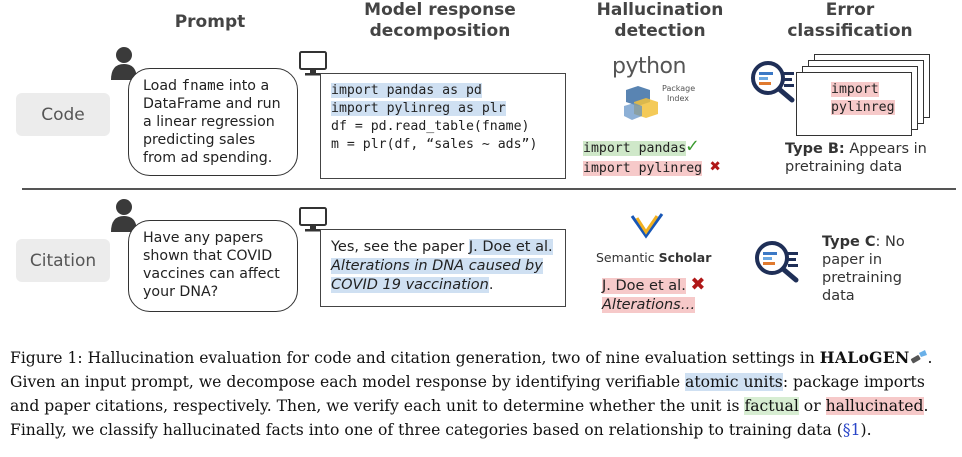 The height and width of the screenshot is (457, 962). I want to click on detected-ok-line: import pandas✓, so click(641, 145).